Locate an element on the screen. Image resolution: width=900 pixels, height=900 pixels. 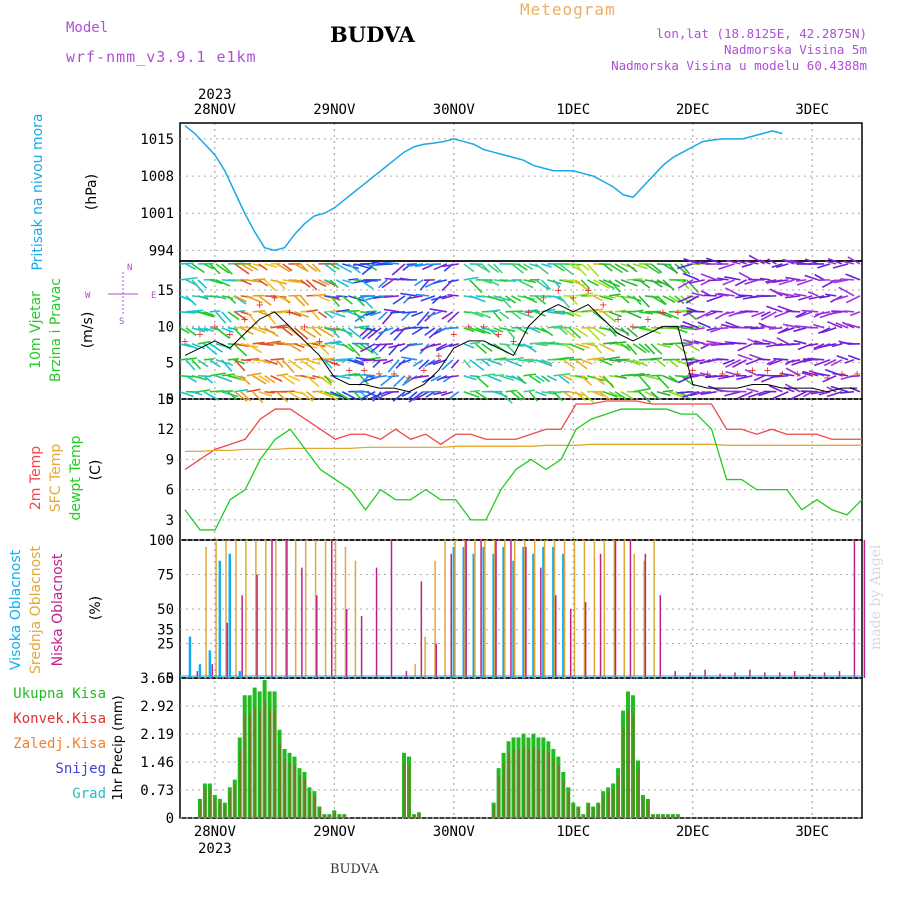
y-tick-label: 2.92 is located at coordinates (157, 707).